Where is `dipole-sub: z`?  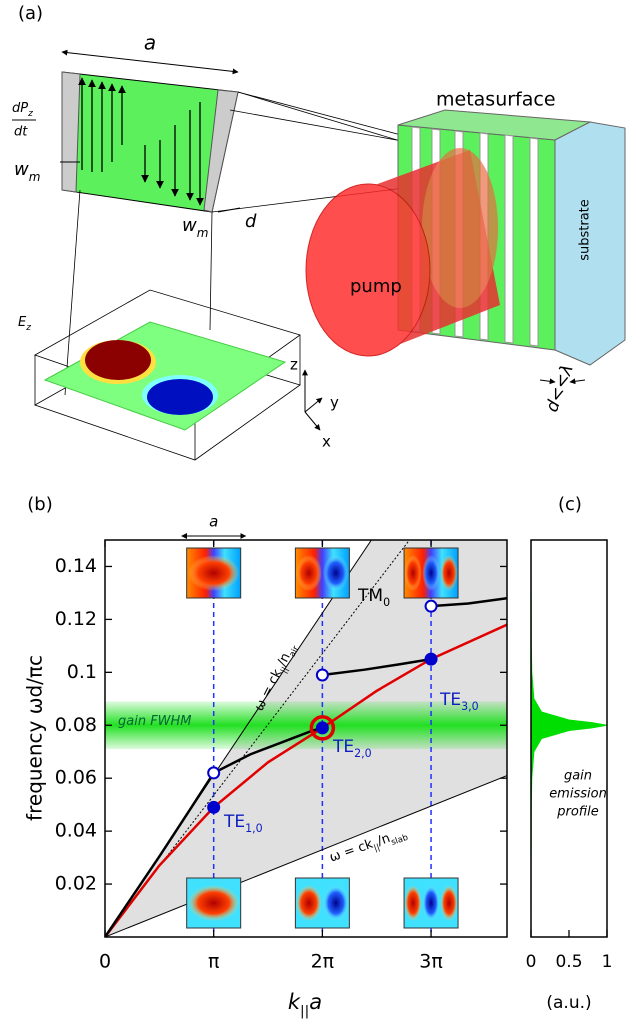 dipole-sub: z is located at coordinates (30, 114).